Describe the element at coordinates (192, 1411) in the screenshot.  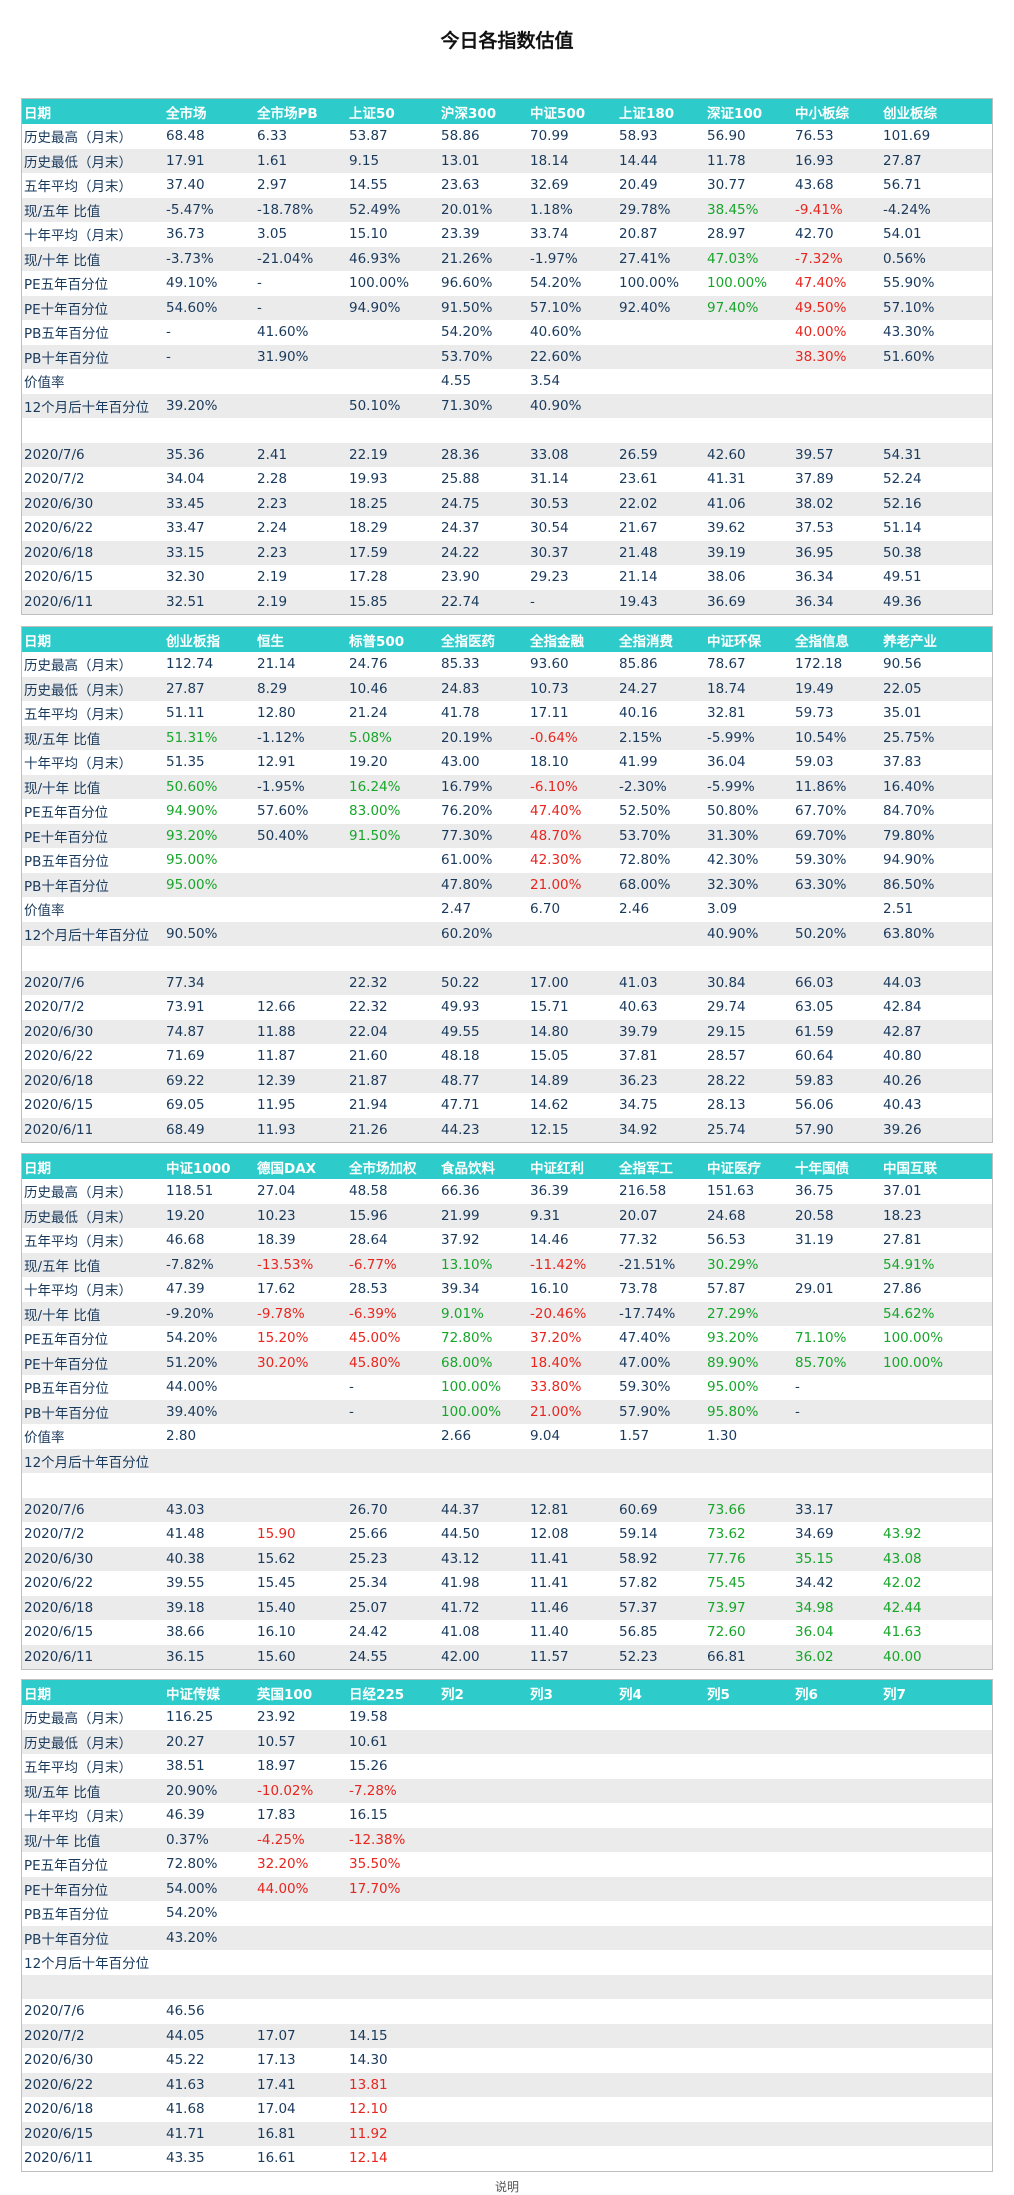
I see `table-cell: 39.40%` at that location.